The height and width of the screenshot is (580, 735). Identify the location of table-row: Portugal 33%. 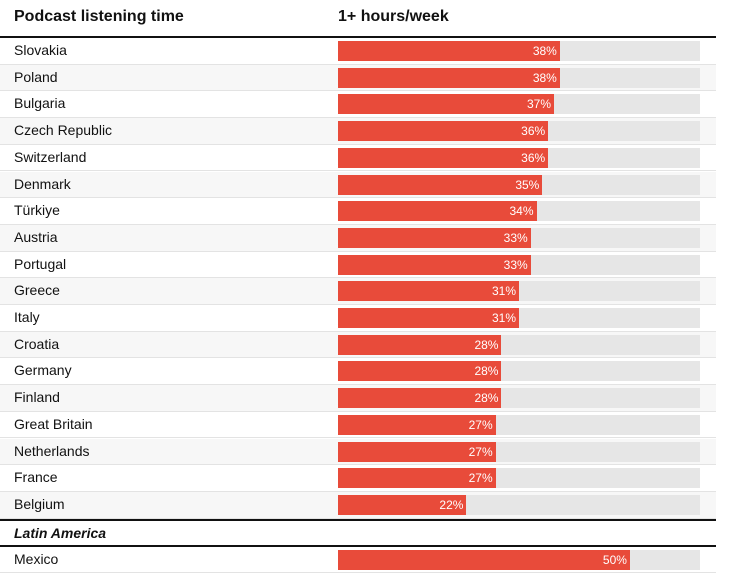
(358, 265).